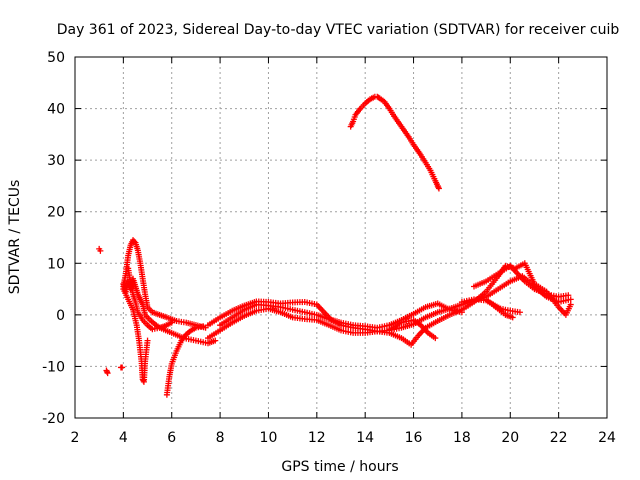  Describe the element at coordinates (56, 213) in the screenshot. I see `y-tick-label: 20` at that location.